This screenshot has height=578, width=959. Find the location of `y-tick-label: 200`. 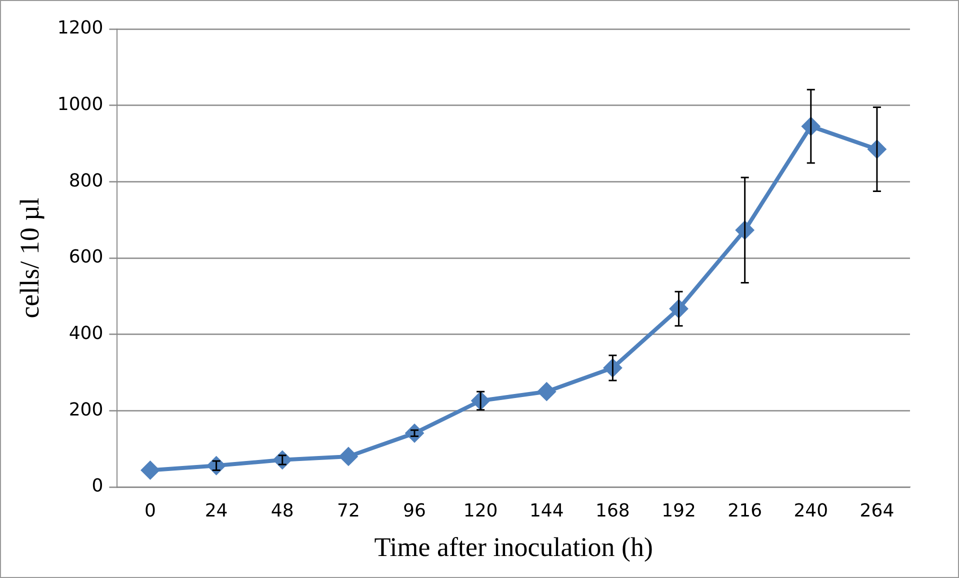

y-tick-label: 200 is located at coordinates (86, 409).